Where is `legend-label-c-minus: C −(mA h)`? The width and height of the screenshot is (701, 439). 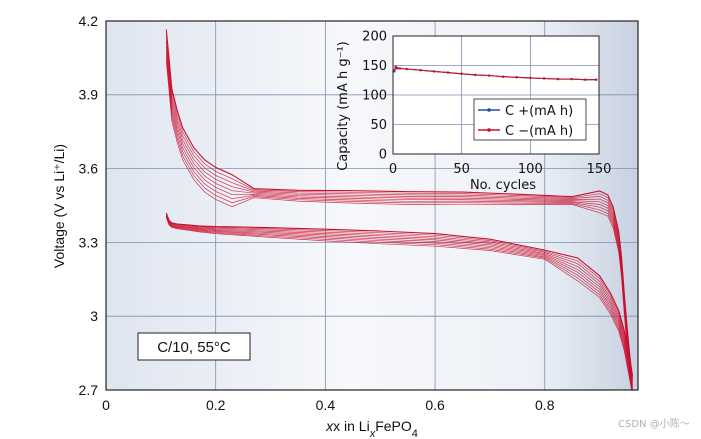 legend-label-c-minus: C −(mA h) is located at coordinates (539, 131).